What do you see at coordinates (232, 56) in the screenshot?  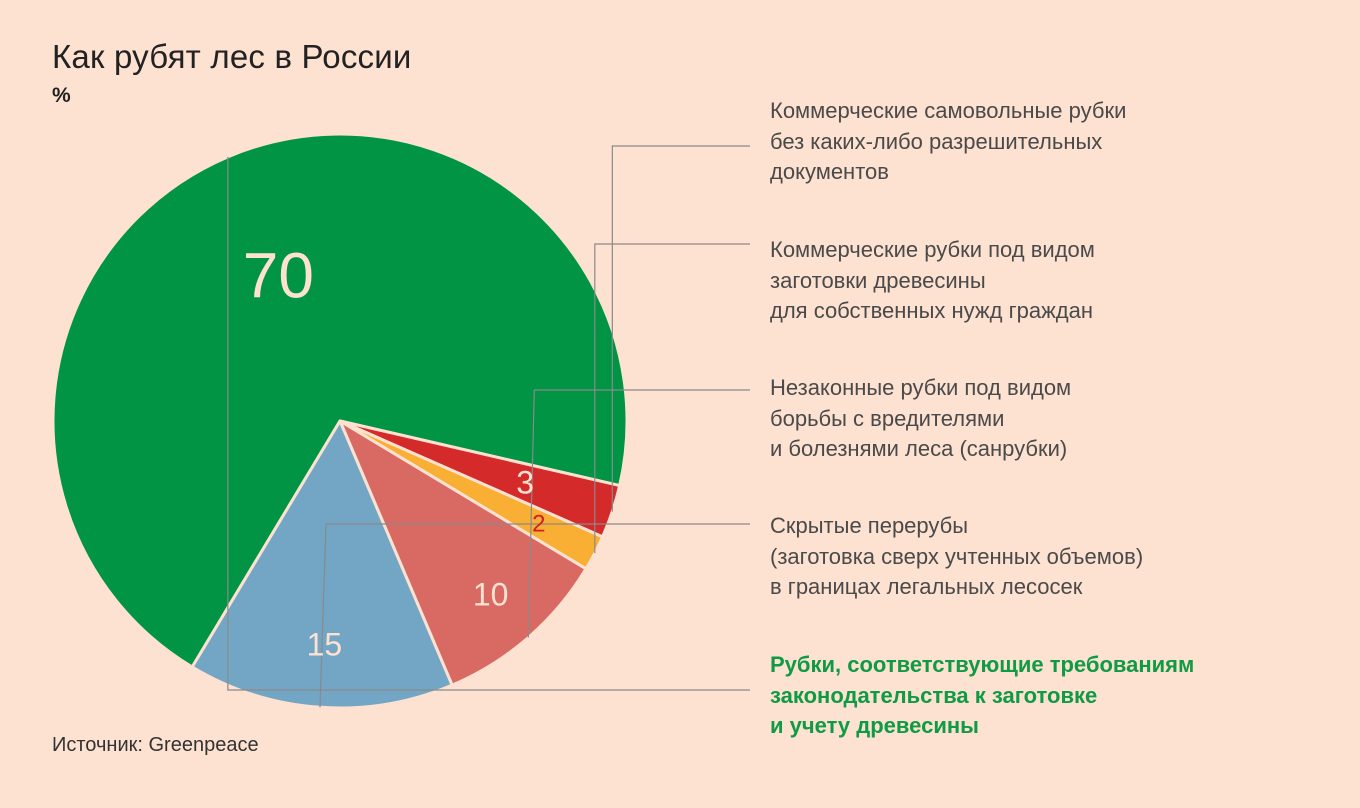 I see `chart-title: Как рубят лес в России` at bounding box center [232, 56].